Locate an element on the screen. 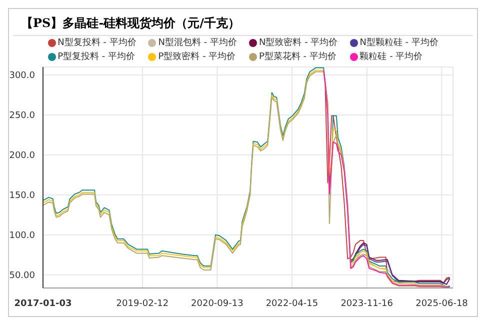  legend-label: N型混包料 - 平均价 is located at coordinates (197, 42).